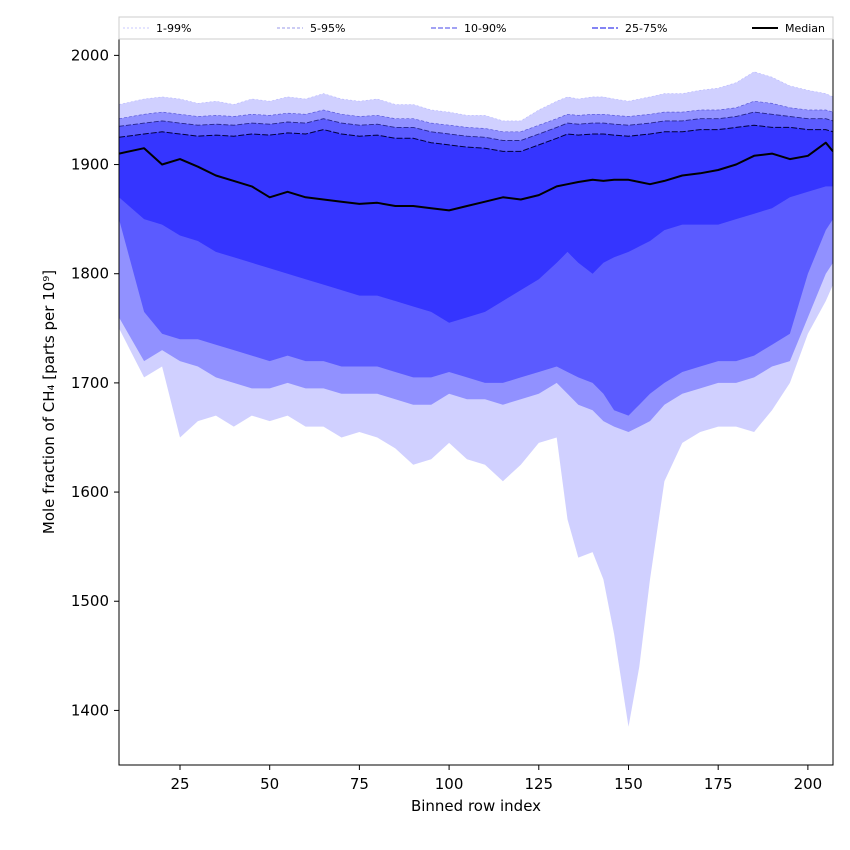 The height and width of the screenshot is (850, 850). Describe the element at coordinates (90, 55) in the screenshot. I see `y-tick-label: 2000` at that location.